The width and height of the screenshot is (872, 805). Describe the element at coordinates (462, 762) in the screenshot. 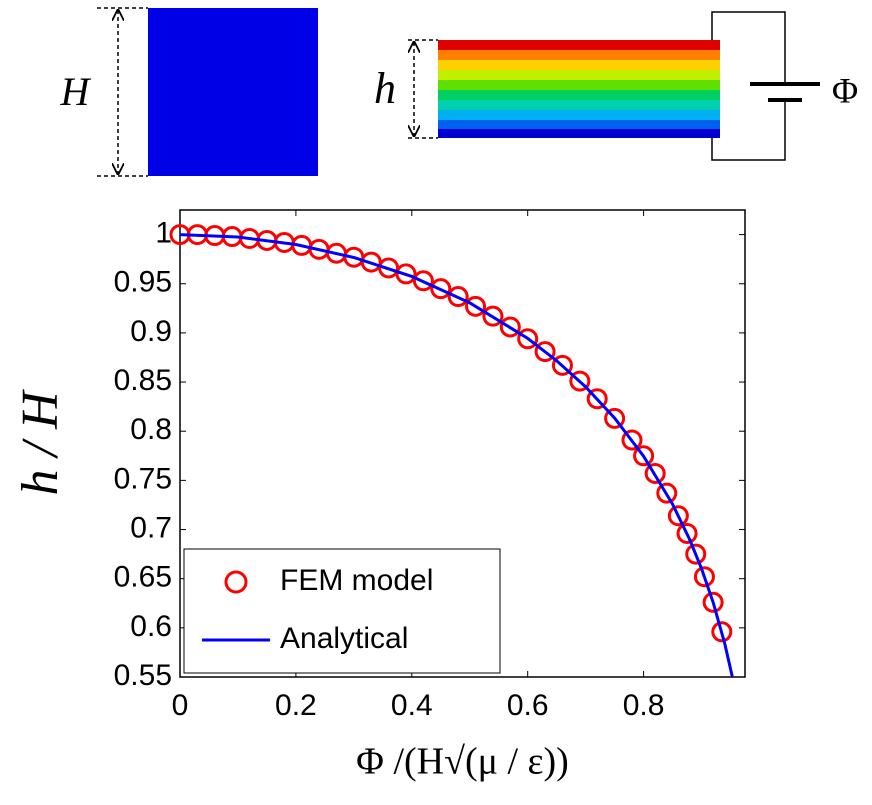

I see `x-axis-label: Φ /(H√(μ / ε))` at that location.